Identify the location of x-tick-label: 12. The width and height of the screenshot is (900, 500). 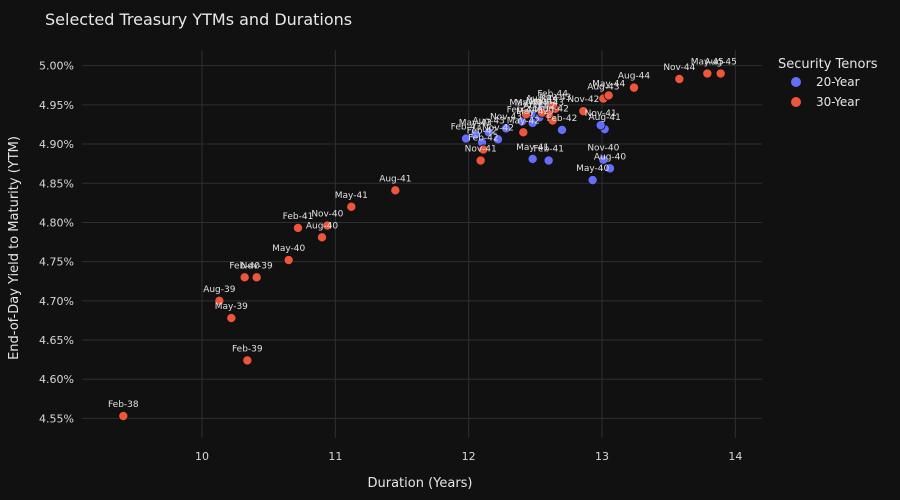
(469, 456).